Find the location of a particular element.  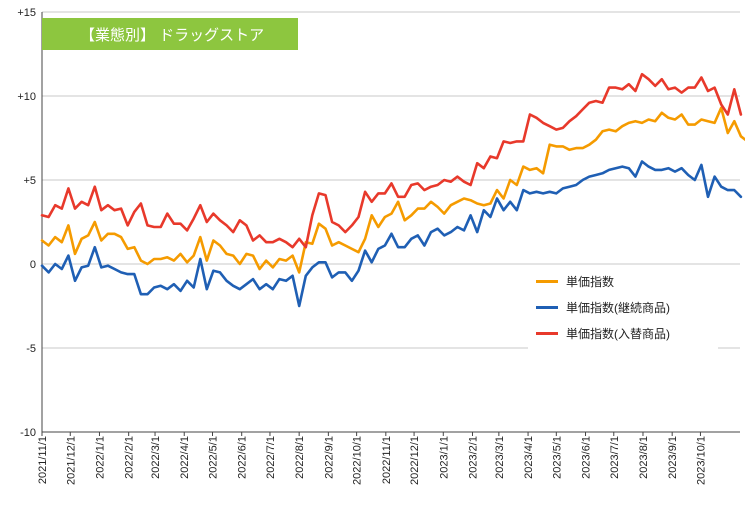

legend-label: 単価指数(入替商品) is located at coordinates (618, 333).